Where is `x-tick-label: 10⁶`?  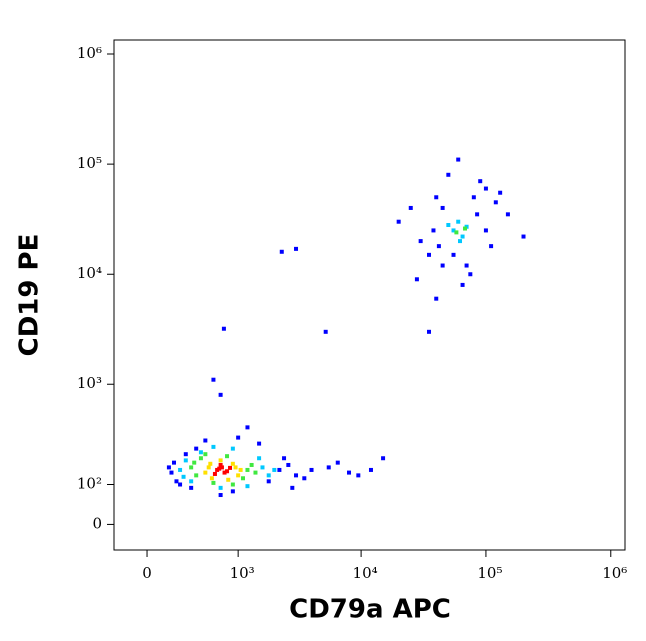
x-tick-label: 10⁶ is located at coordinates (614, 573).